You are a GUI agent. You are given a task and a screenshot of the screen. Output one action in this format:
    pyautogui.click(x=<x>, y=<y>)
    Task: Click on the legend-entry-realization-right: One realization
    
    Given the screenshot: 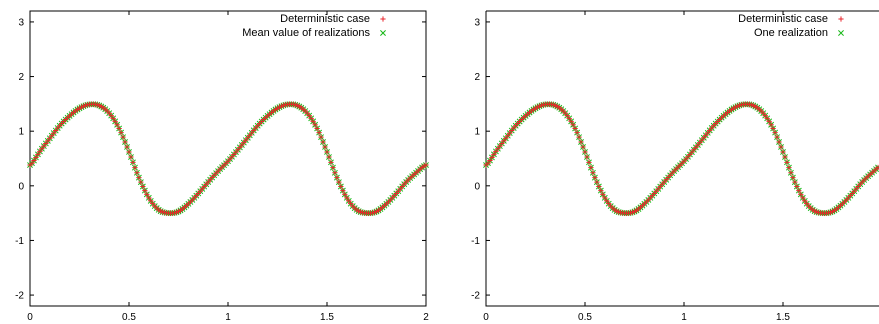 What is the action you would take?
    pyautogui.click(x=791, y=33)
    